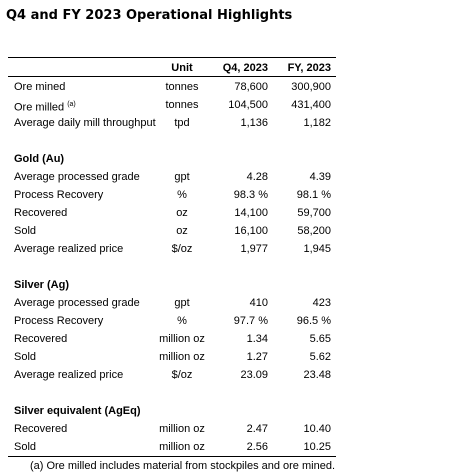 This screenshot has height=475, width=463. I want to click on cell: 10.40, so click(317, 429).